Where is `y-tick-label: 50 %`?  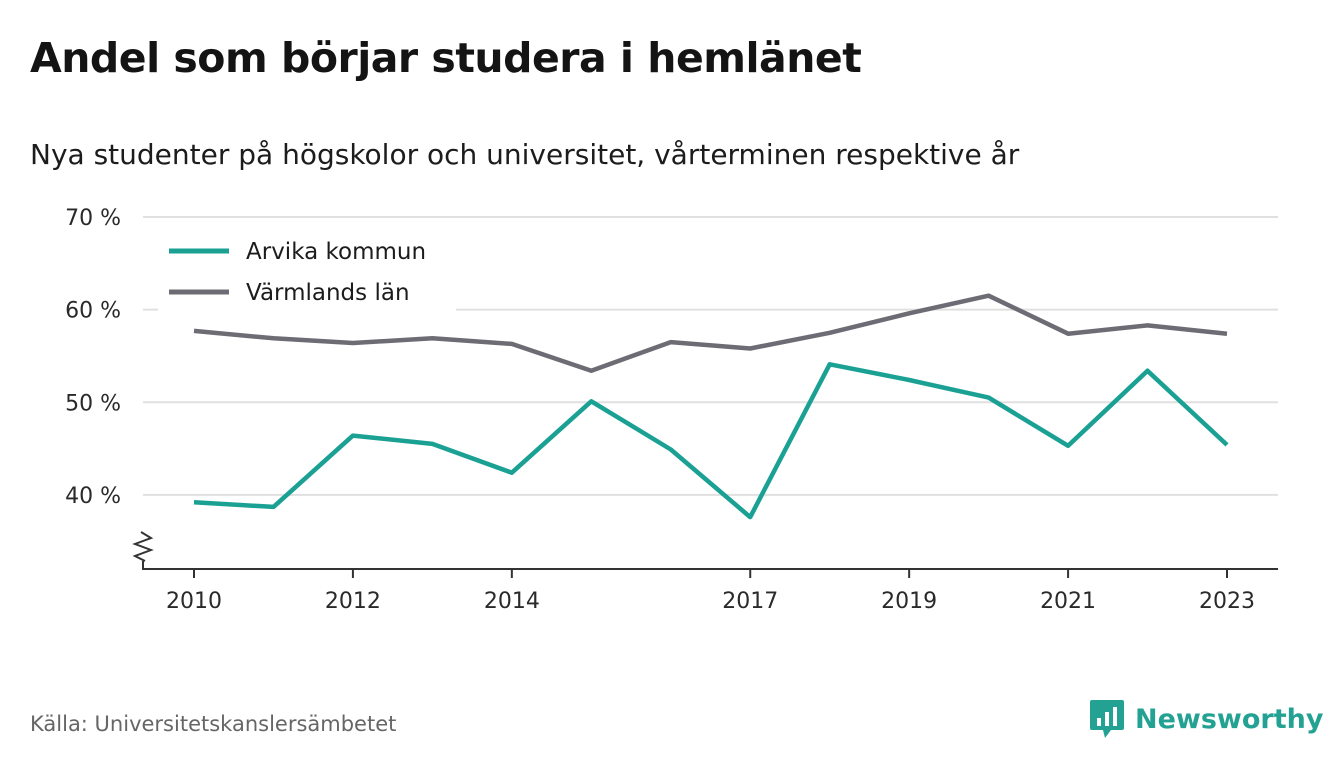 y-tick-label: 50 % is located at coordinates (93, 403).